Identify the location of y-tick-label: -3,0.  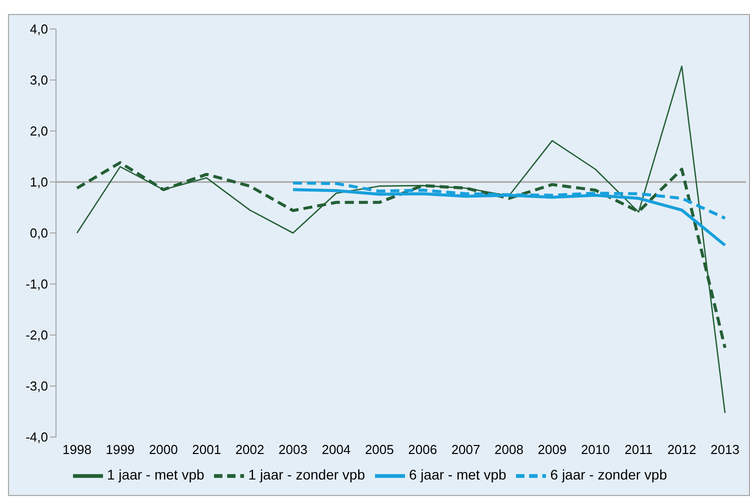
(37, 386).